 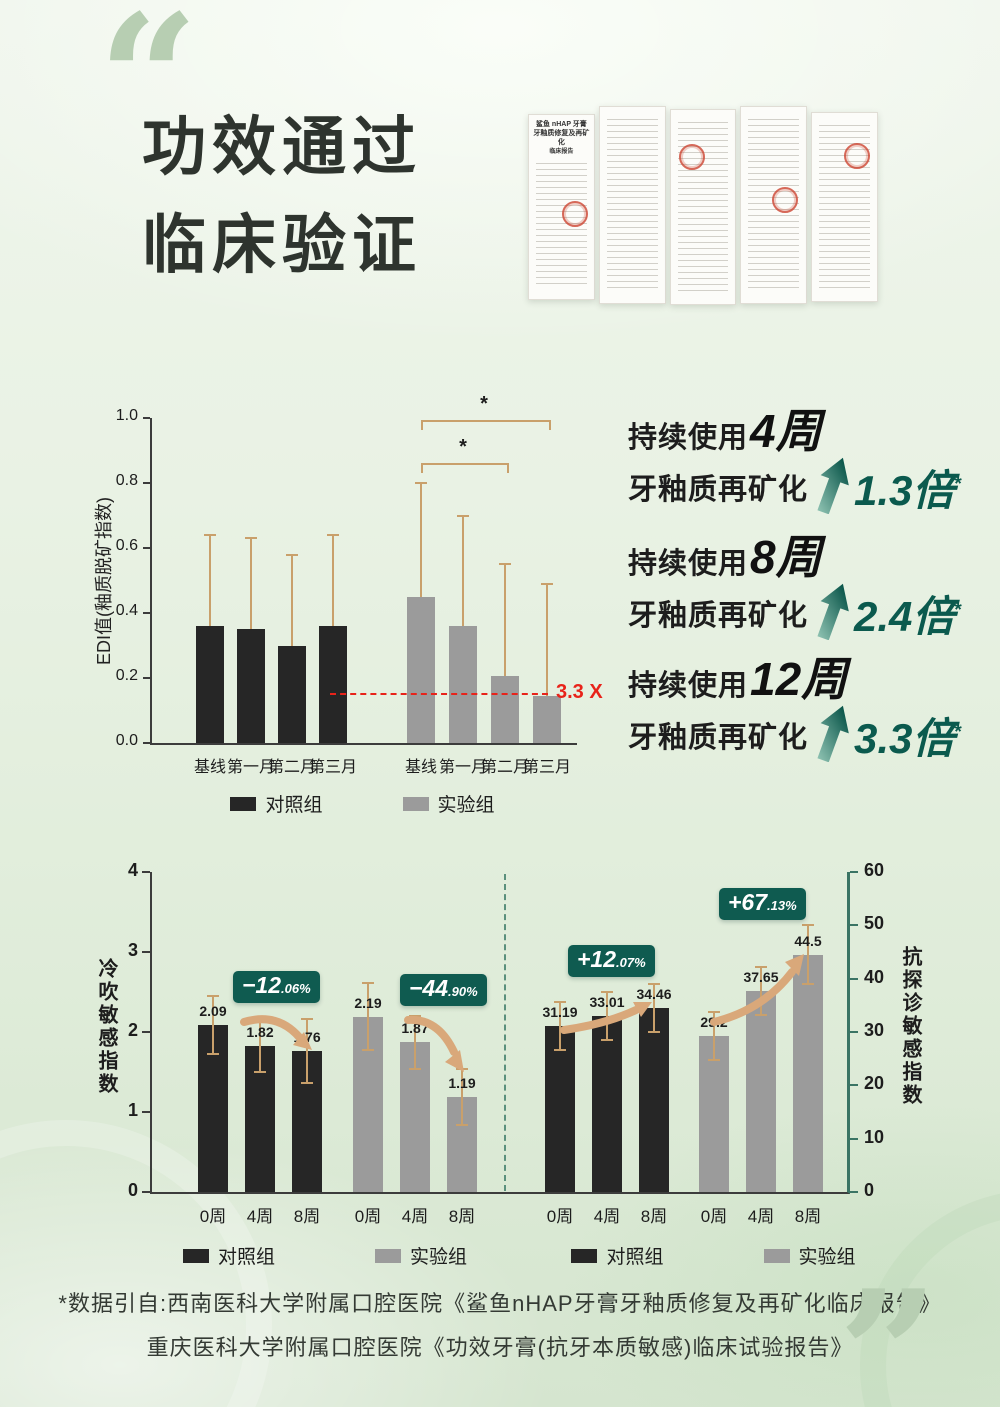 What do you see at coordinates (560, 1011) in the screenshot?
I see `value-label: 31.19` at bounding box center [560, 1011].